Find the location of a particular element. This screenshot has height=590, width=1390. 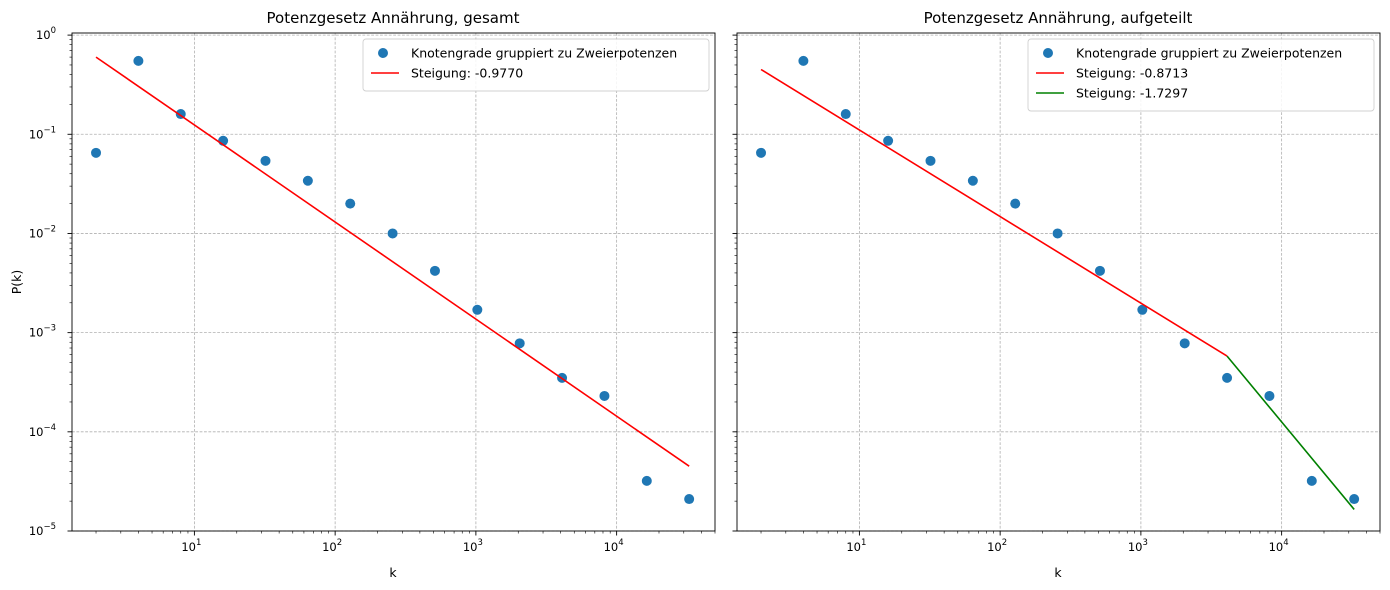

legend-label: Steigung: -1.7297 is located at coordinates (1132, 93).